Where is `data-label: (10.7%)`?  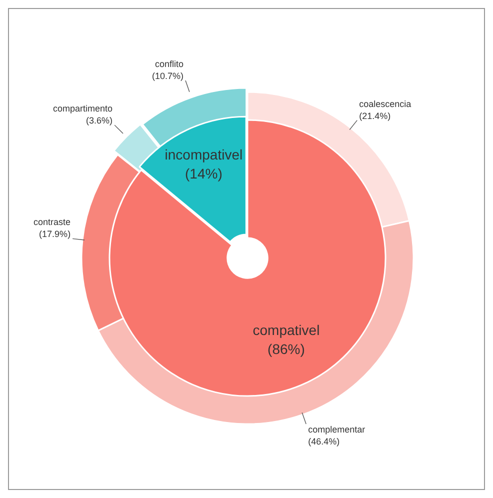
data-label: (10.7%) is located at coordinates (168, 76).